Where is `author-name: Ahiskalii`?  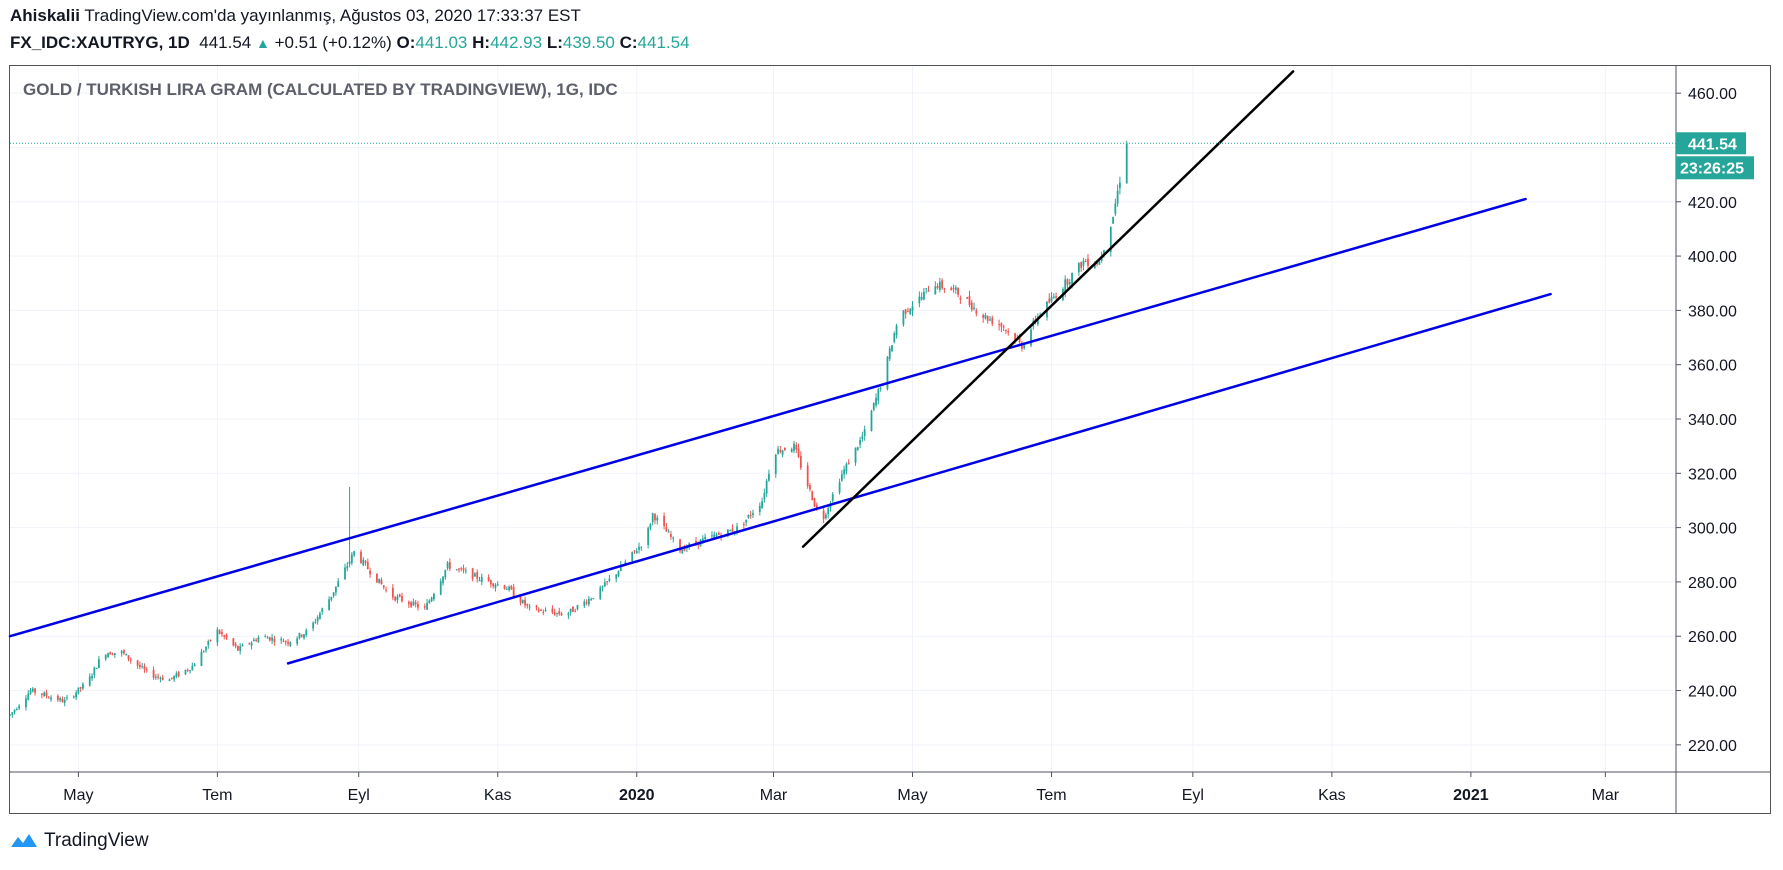
author-name: Ahiskalii is located at coordinates (45, 15).